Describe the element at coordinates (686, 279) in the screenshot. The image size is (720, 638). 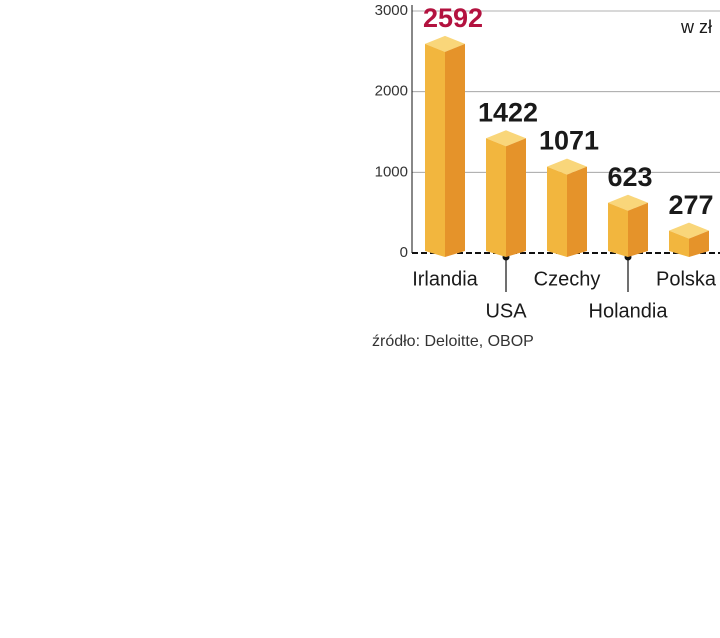
I see `x-tick-label: Polska` at that location.